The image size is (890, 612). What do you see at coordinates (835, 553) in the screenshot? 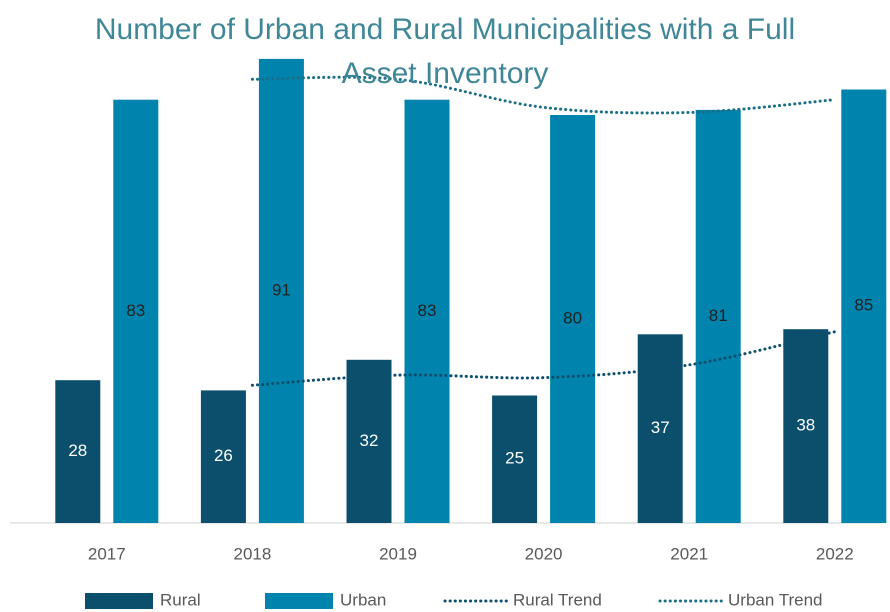
I see `x-tick-label: 2022` at bounding box center [835, 553].